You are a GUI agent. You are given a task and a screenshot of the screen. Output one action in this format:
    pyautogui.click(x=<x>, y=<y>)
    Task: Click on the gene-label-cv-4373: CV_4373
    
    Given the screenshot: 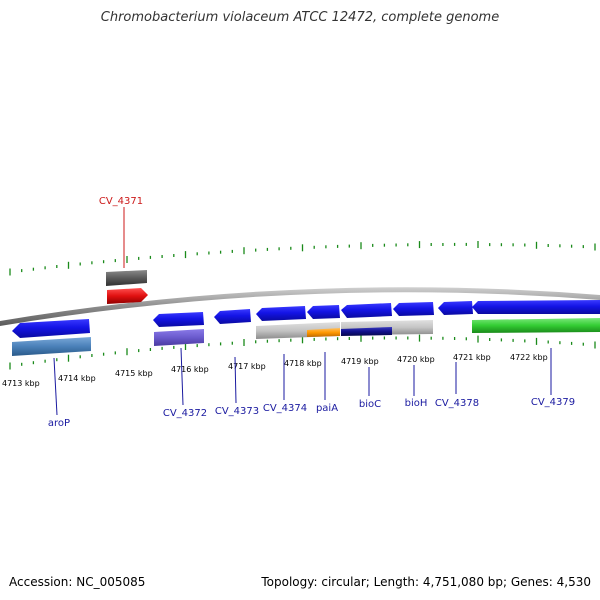 What is the action you would take?
    pyautogui.click(x=237, y=411)
    